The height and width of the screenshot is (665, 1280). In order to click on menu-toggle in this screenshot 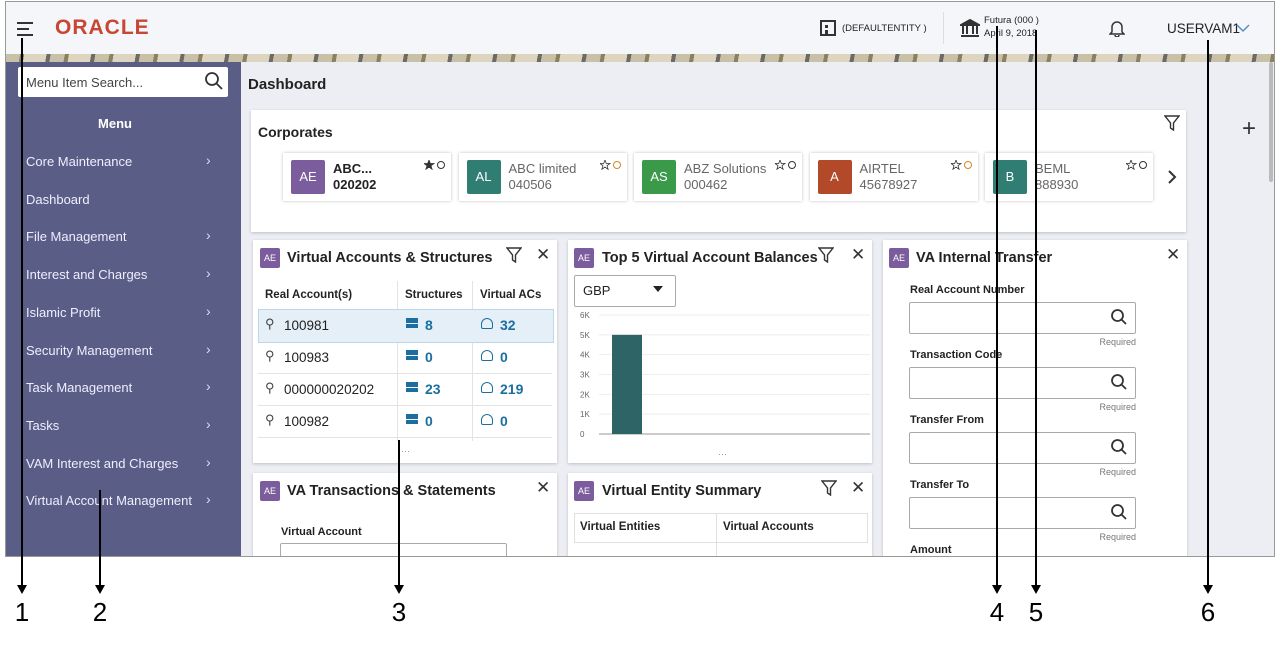, I will do `click(26, 29)`.